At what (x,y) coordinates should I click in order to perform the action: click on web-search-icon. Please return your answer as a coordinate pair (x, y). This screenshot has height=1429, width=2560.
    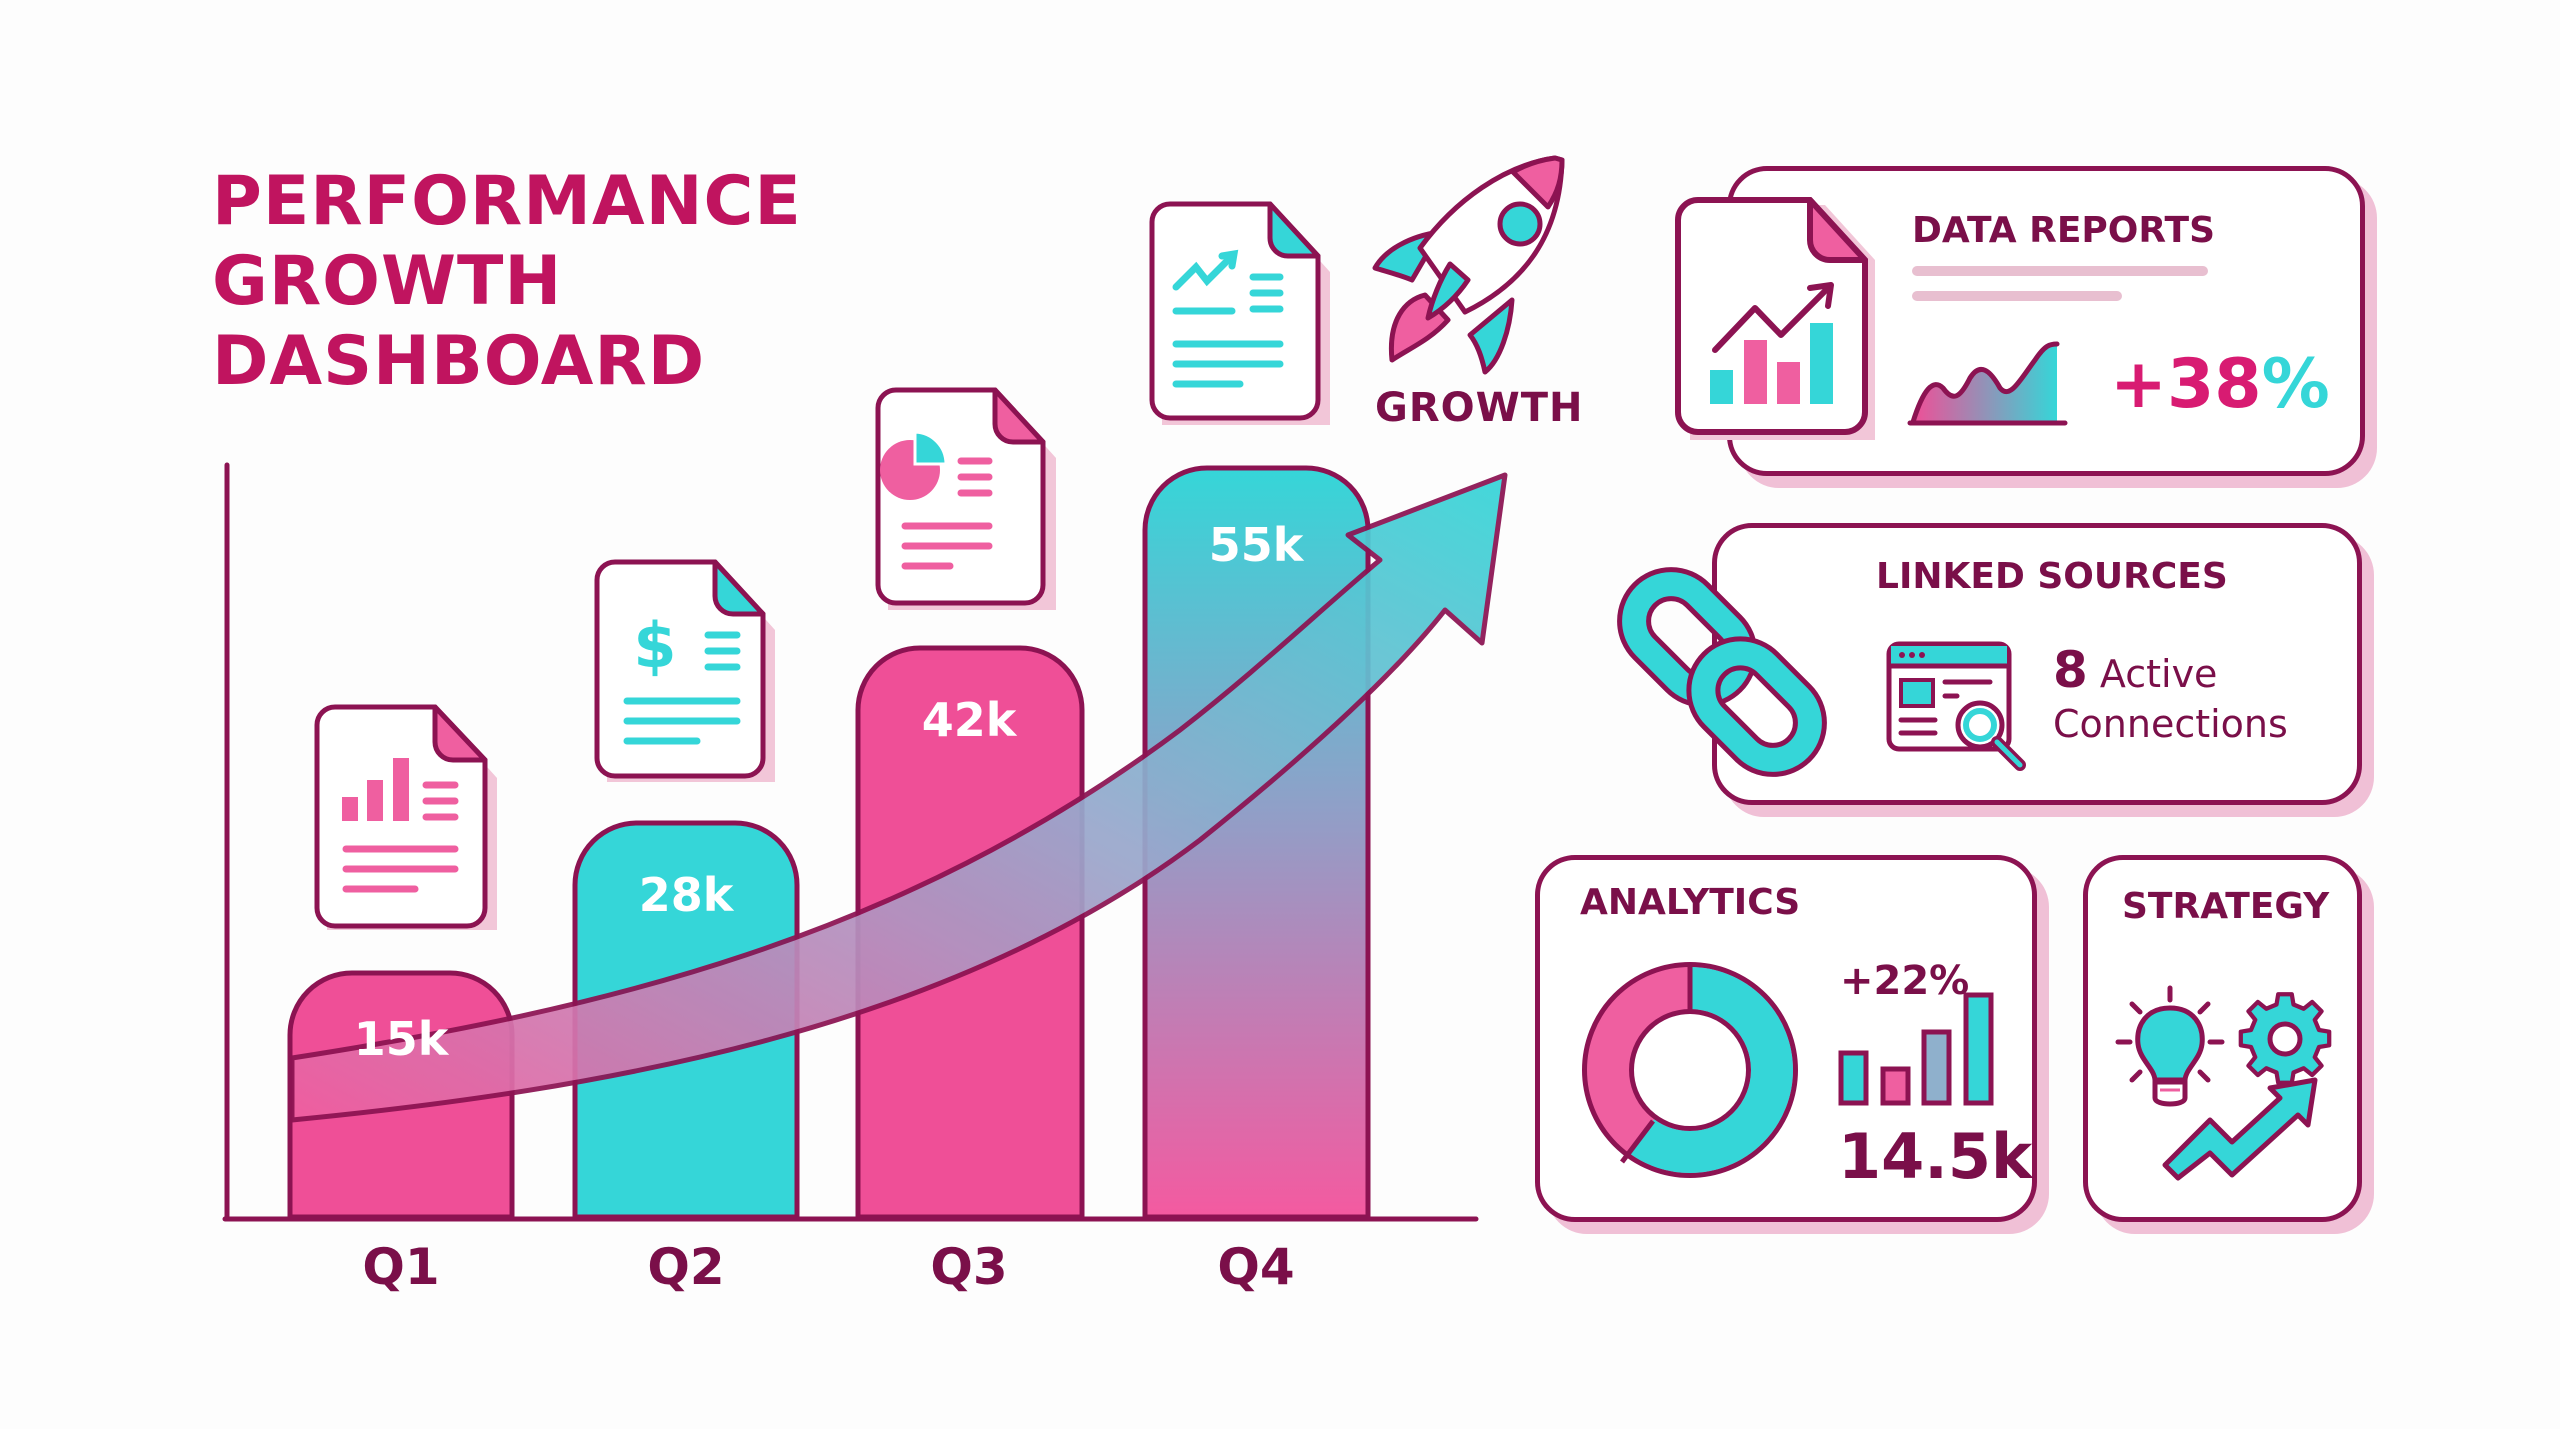
    Looking at the image, I should click on (1956, 706).